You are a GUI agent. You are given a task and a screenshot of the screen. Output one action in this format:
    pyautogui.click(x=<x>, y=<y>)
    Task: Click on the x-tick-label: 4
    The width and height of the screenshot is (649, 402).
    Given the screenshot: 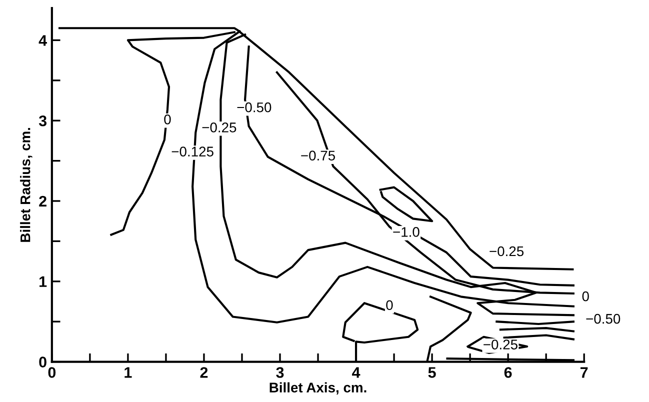 What is the action you would take?
    pyautogui.click(x=356, y=372)
    